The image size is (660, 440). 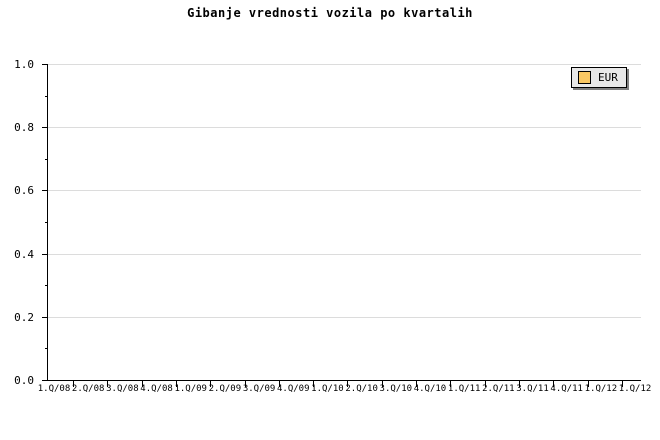 What do you see at coordinates (327, 389) in the screenshot?
I see `x-axis-tick-label: 1.Q/10` at bounding box center [327, 389].